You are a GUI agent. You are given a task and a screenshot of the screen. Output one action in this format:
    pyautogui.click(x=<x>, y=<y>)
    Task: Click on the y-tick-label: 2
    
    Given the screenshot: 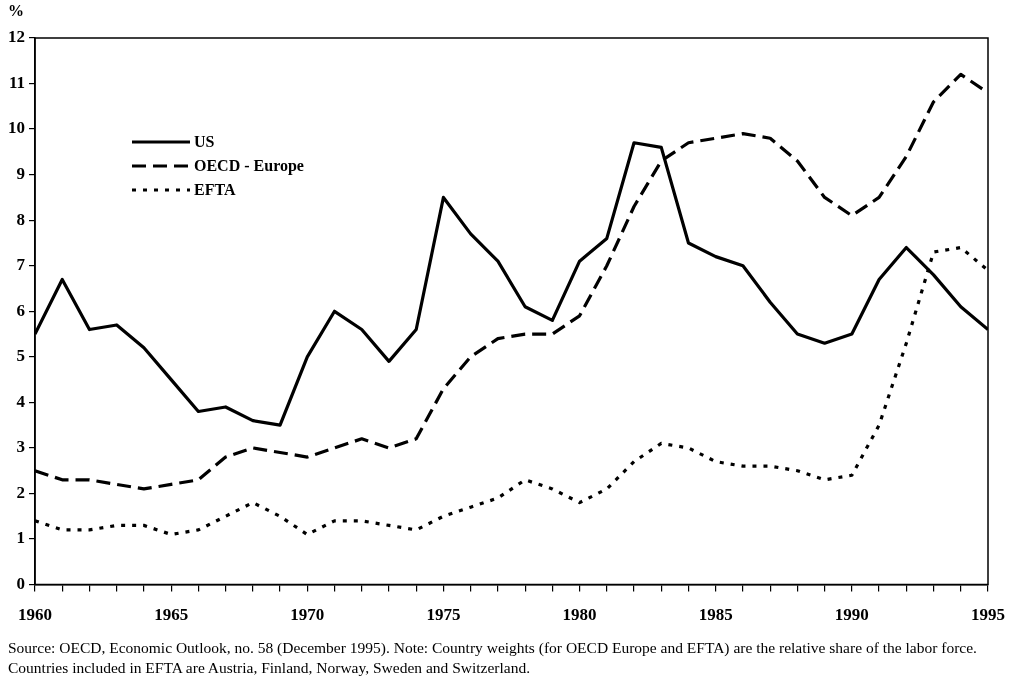 What is the action you would take?
    pyautogui.click(x=20, y=492)
    